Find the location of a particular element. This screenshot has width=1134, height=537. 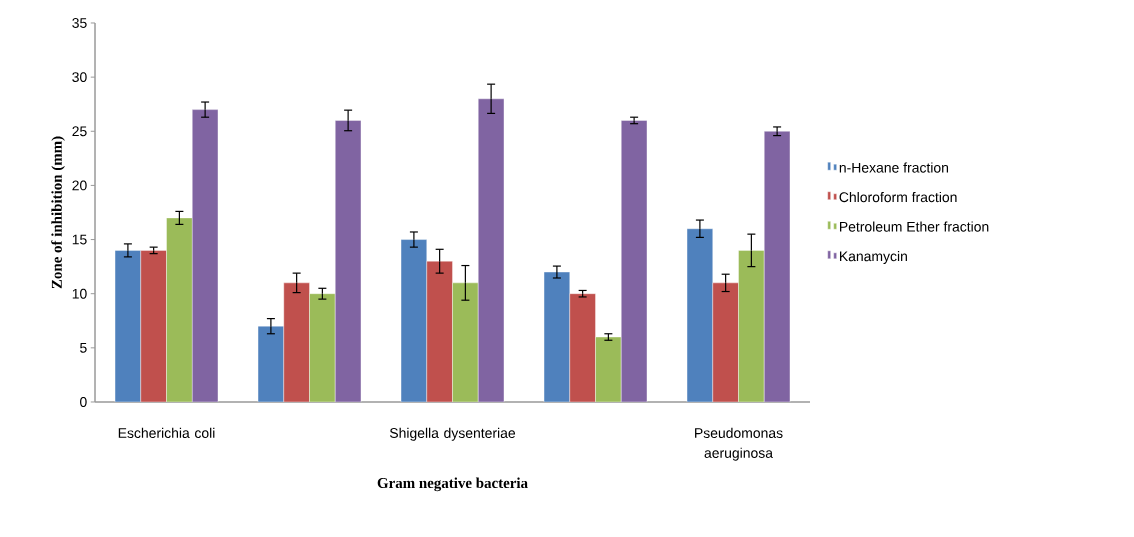

y-tick-label: 10 is located at coordinates (79, 293).